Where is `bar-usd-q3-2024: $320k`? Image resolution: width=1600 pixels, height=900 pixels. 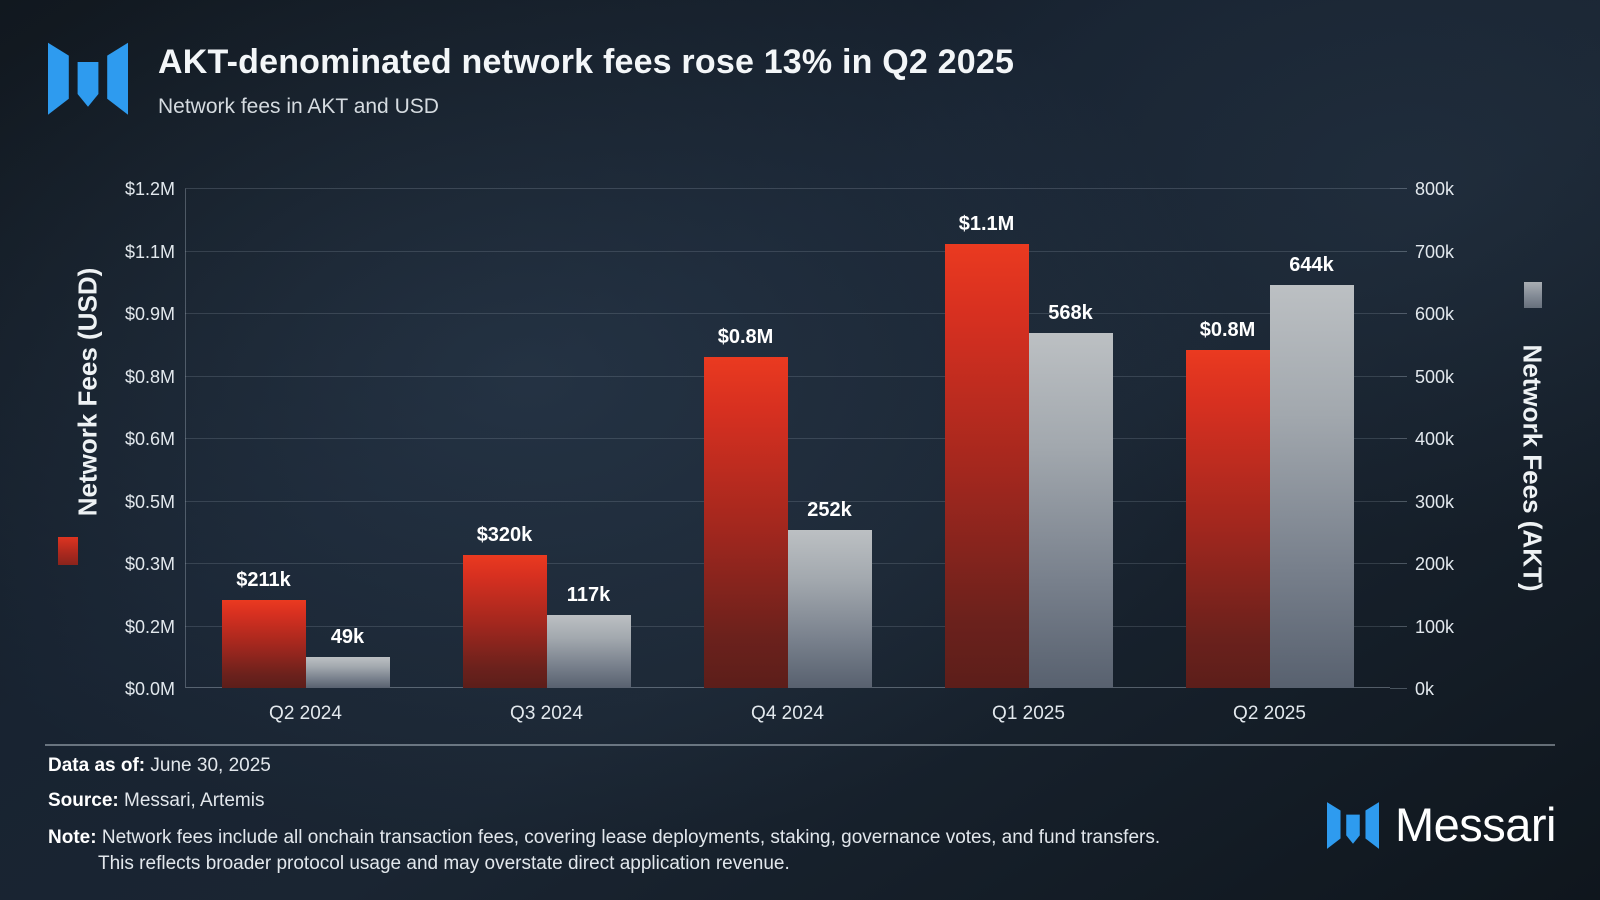 bar-usd-q3-2024: $320k is located at coordinates (504, 606).